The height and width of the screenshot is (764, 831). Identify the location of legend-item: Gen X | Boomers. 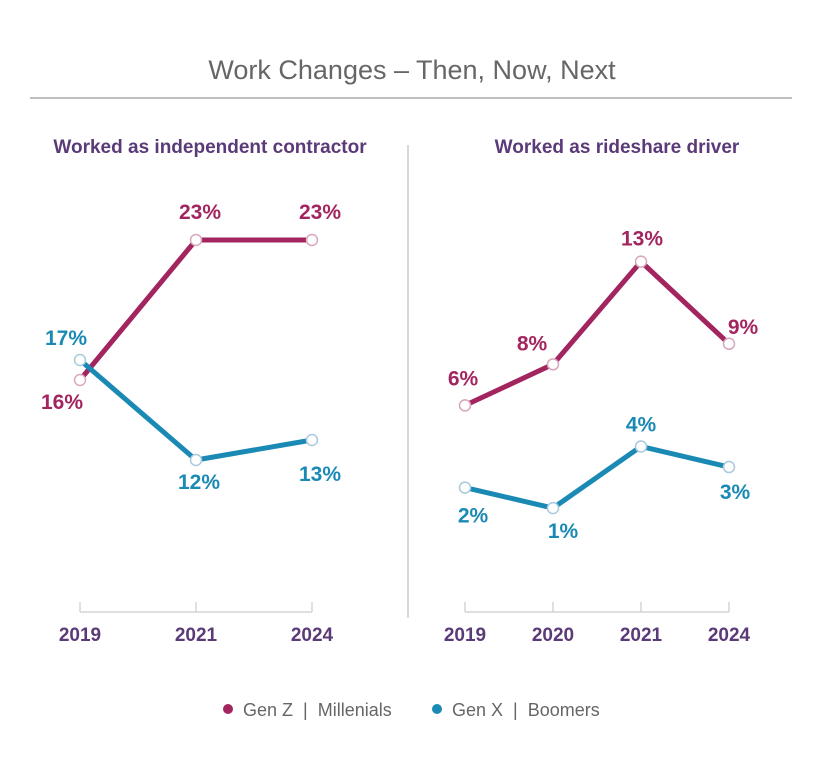
(516, 710).